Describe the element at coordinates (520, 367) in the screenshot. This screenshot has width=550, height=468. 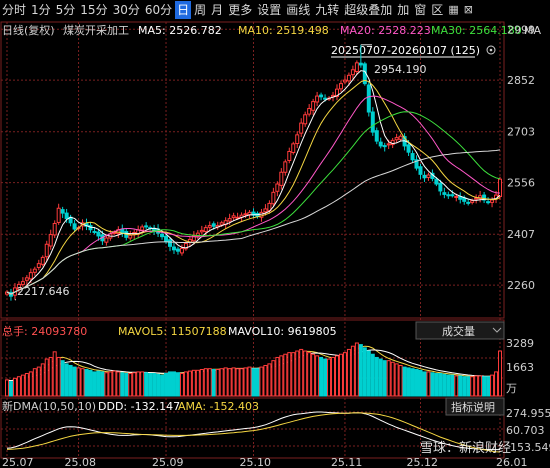
I see `volume-tick-mid: 1663` at that location.